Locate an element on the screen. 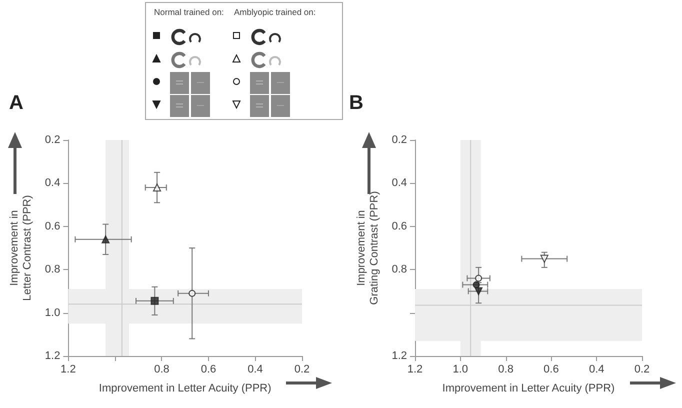 The height and width of the screenshot is (408, 682). y-axis-title: Improvement in Letter Contrast (PPR) is located at coordinates (21, 248).